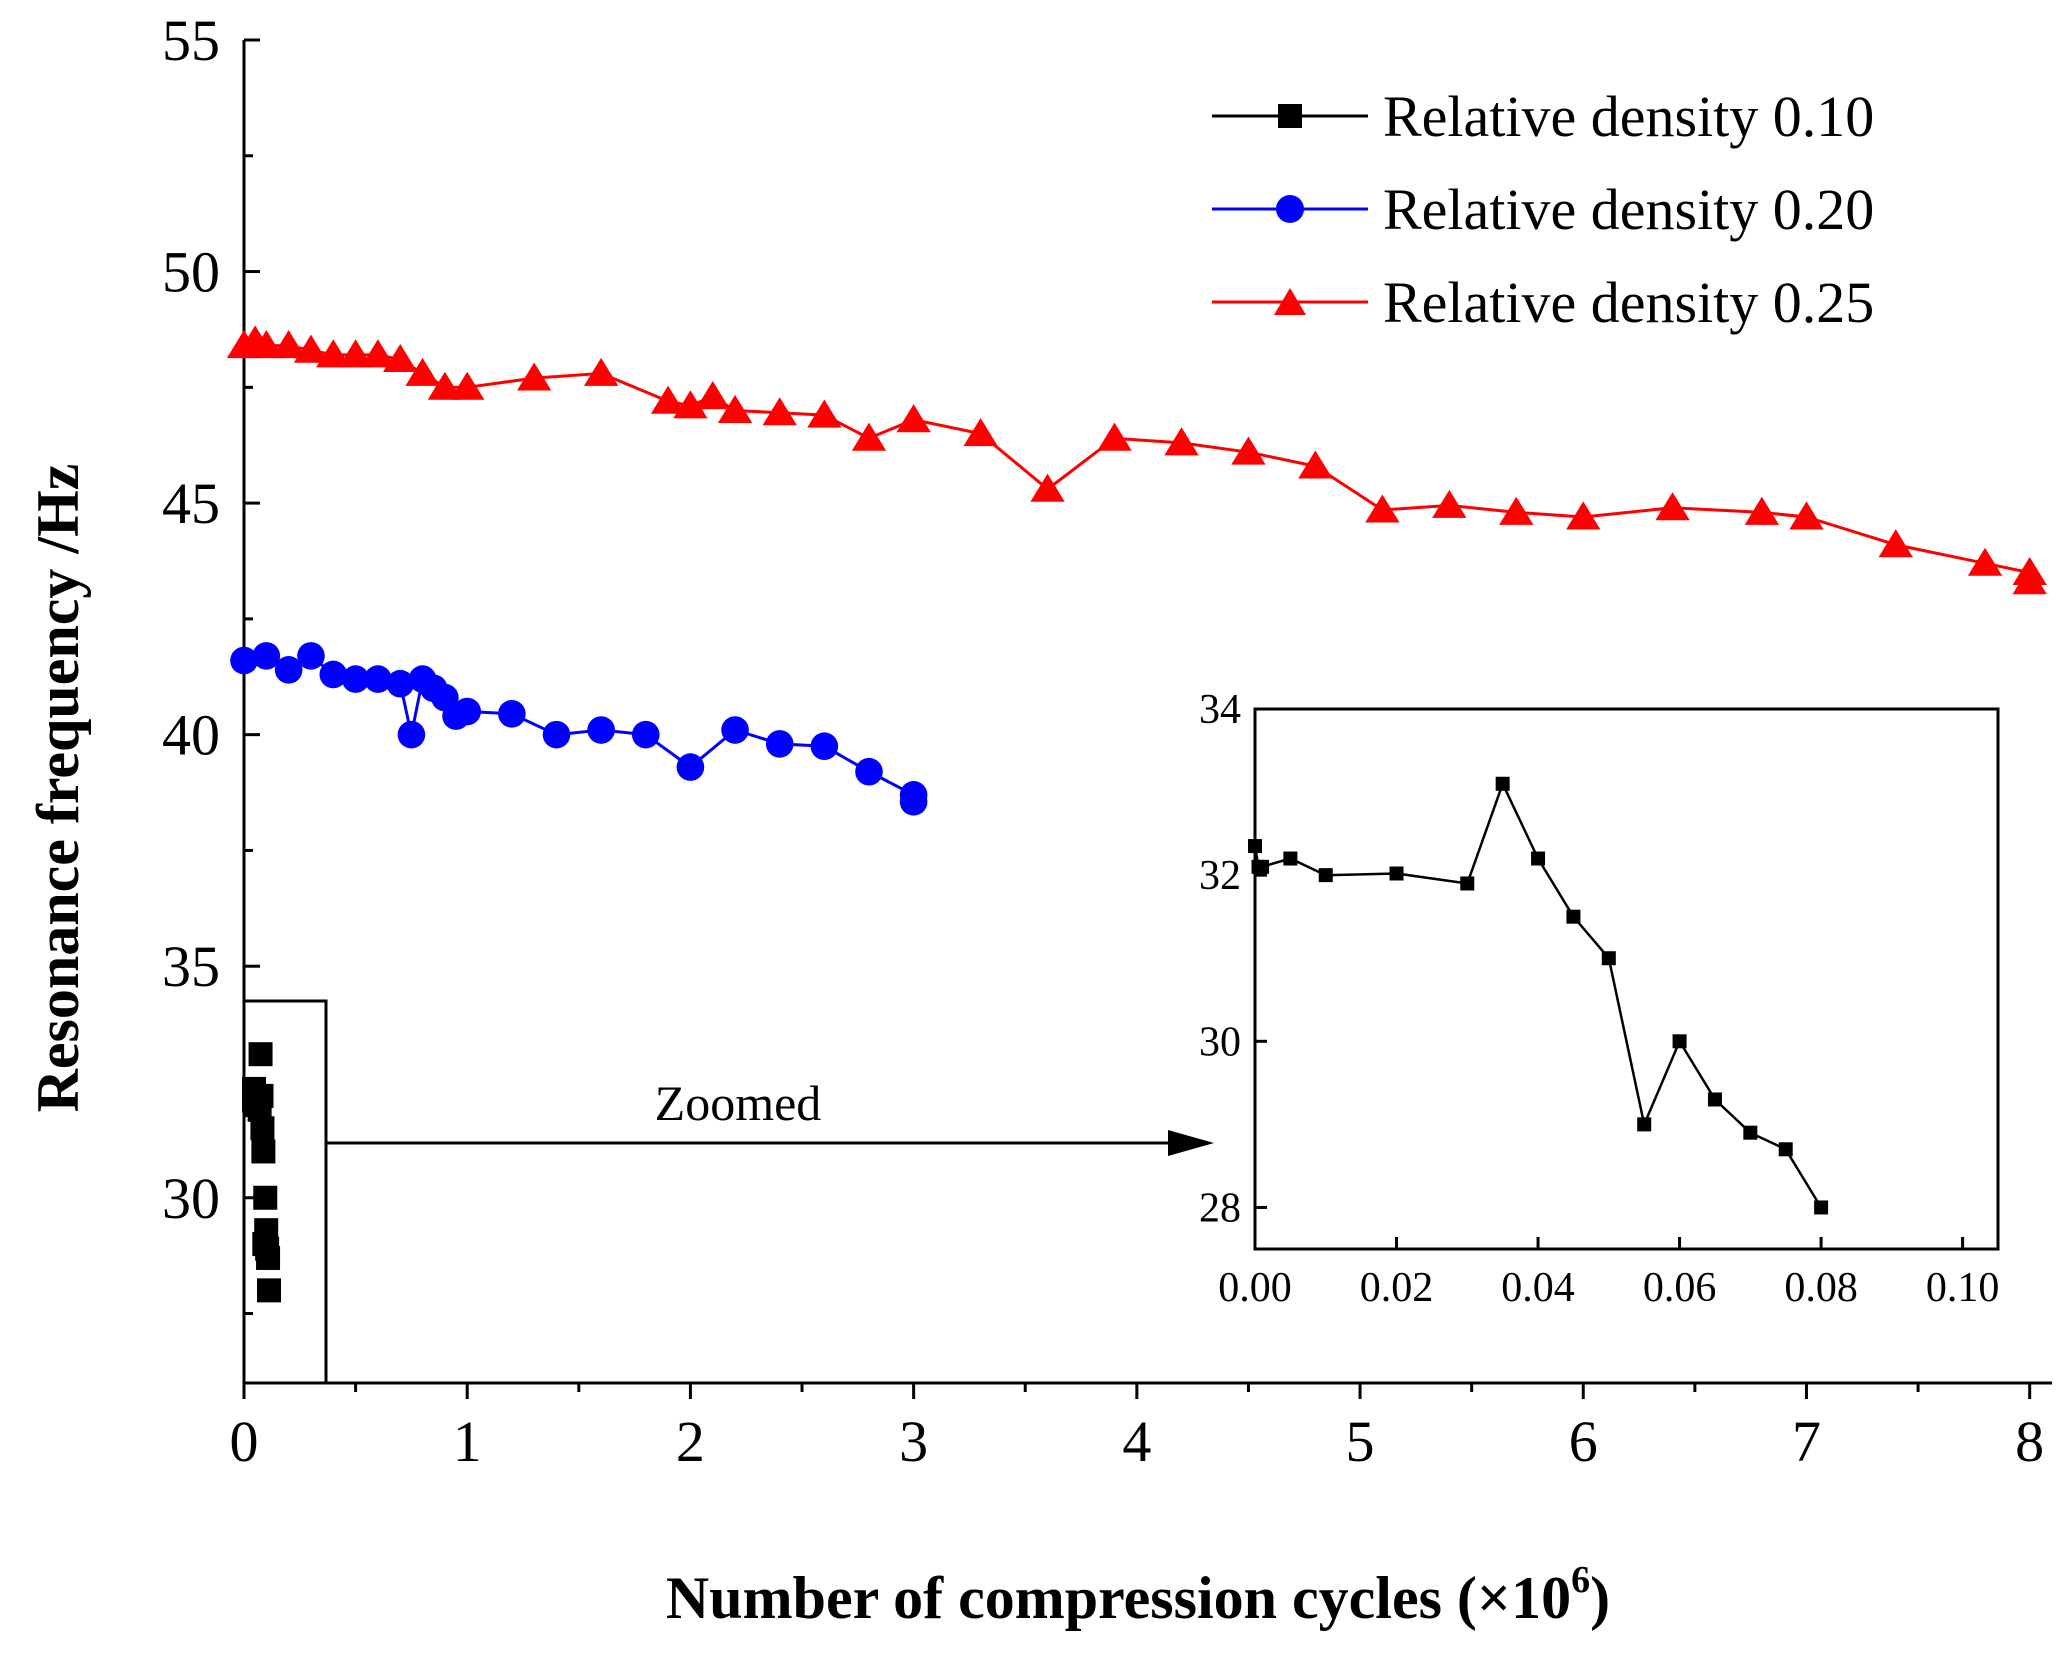 This screenshot has height=1659, width=2067. I want to click on legend-label-0: Relative density 0.10, so click(1628, 116).